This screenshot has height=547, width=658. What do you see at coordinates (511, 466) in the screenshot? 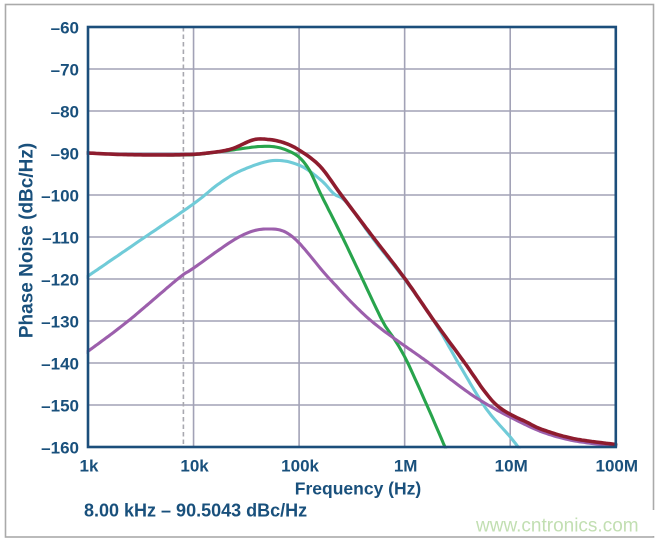
I see `svg-text: 10M` at bounding box center [511, 466].